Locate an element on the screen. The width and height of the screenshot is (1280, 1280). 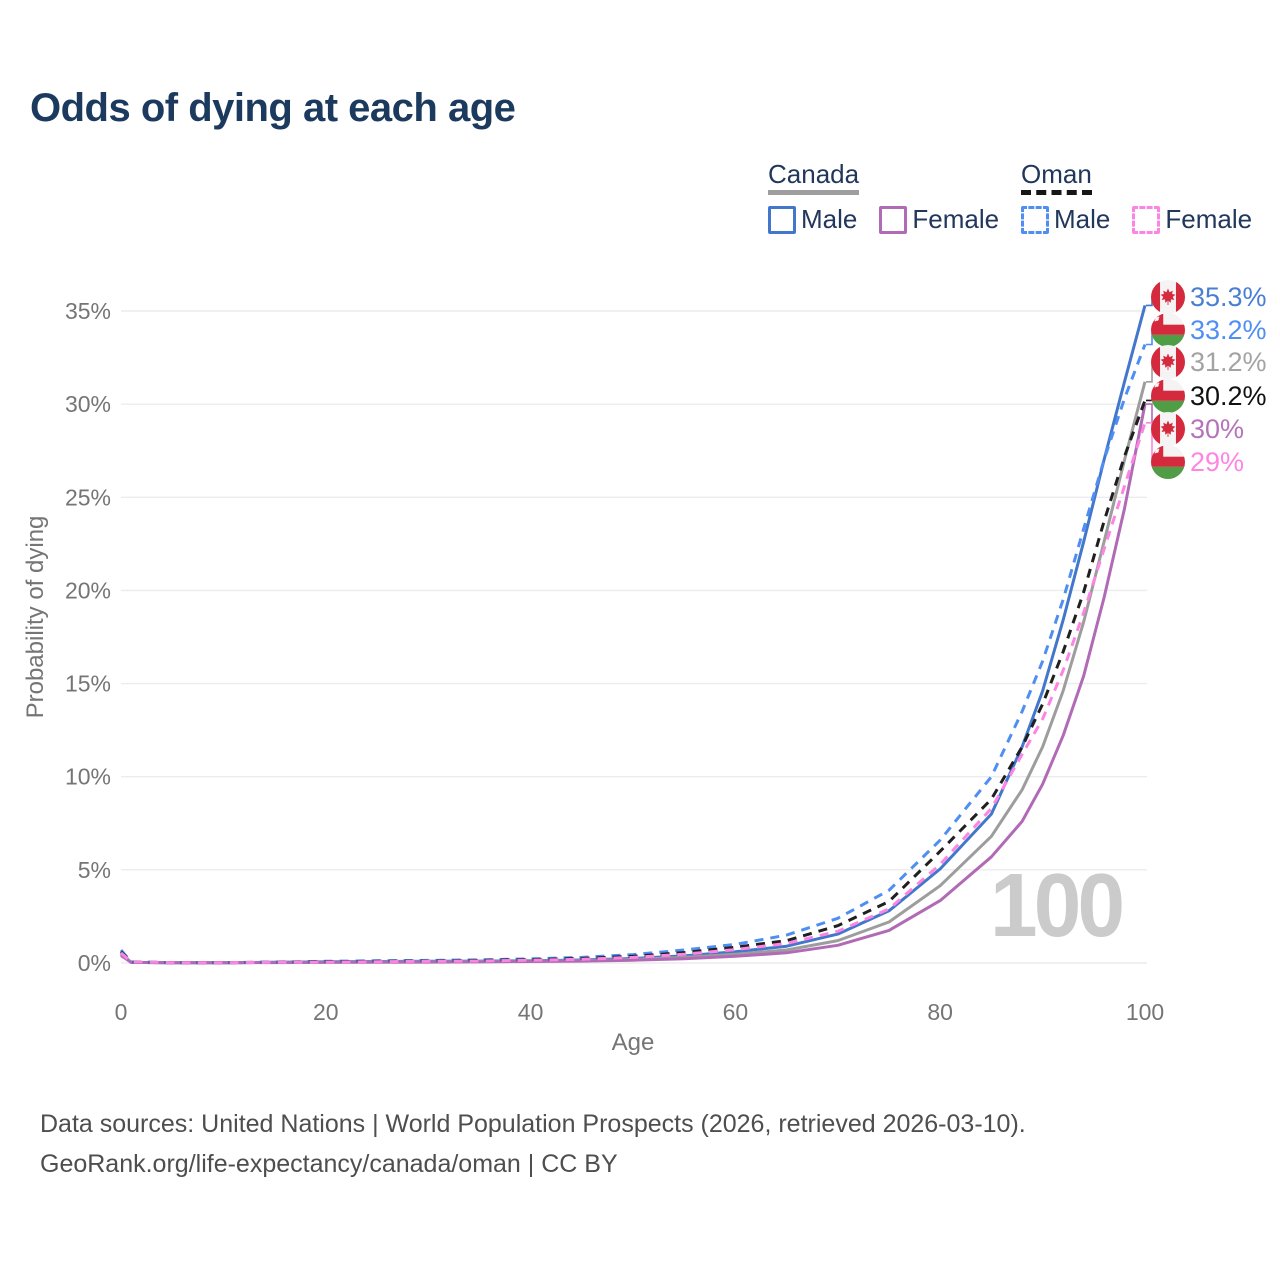
y-tick-label: 0% is located at coordinates (94, 963).